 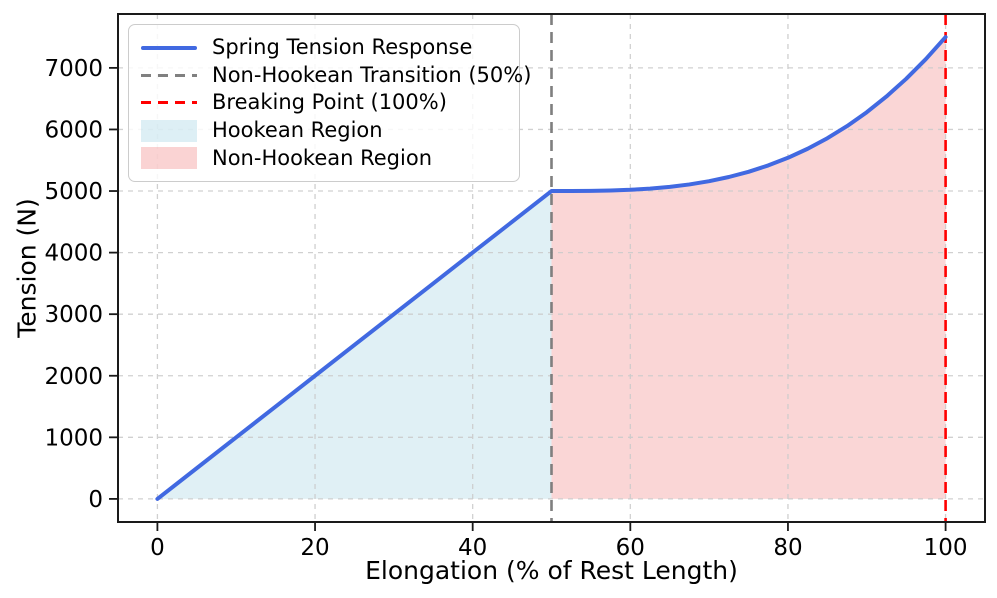 What do you see at coordinates (342, 47) in the screenshot?
I see `legend-label: Spring Tension Response` at bounding box center [342, 47].